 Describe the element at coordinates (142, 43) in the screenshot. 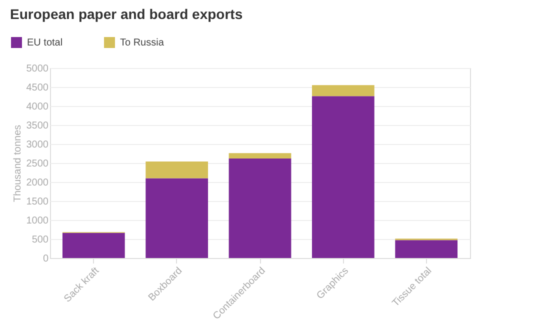

I see `legend-label: To Russia` at that location.